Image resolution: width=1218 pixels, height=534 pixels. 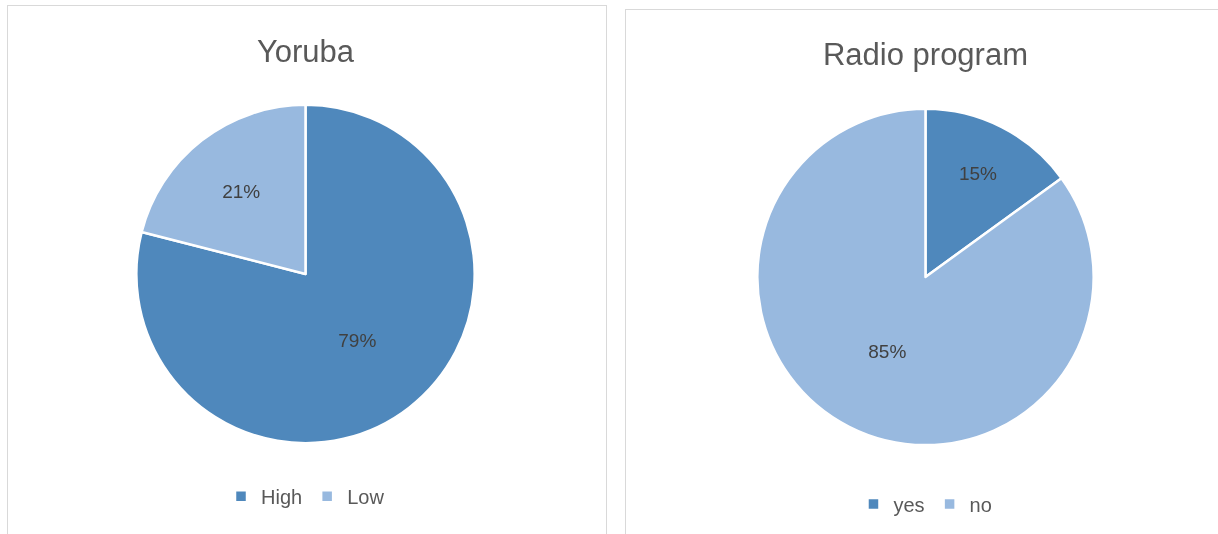 What do you see at coordinates (357, 341) in the screenshot?
I see `data-label: 79%` at bounding box center [357, 341].